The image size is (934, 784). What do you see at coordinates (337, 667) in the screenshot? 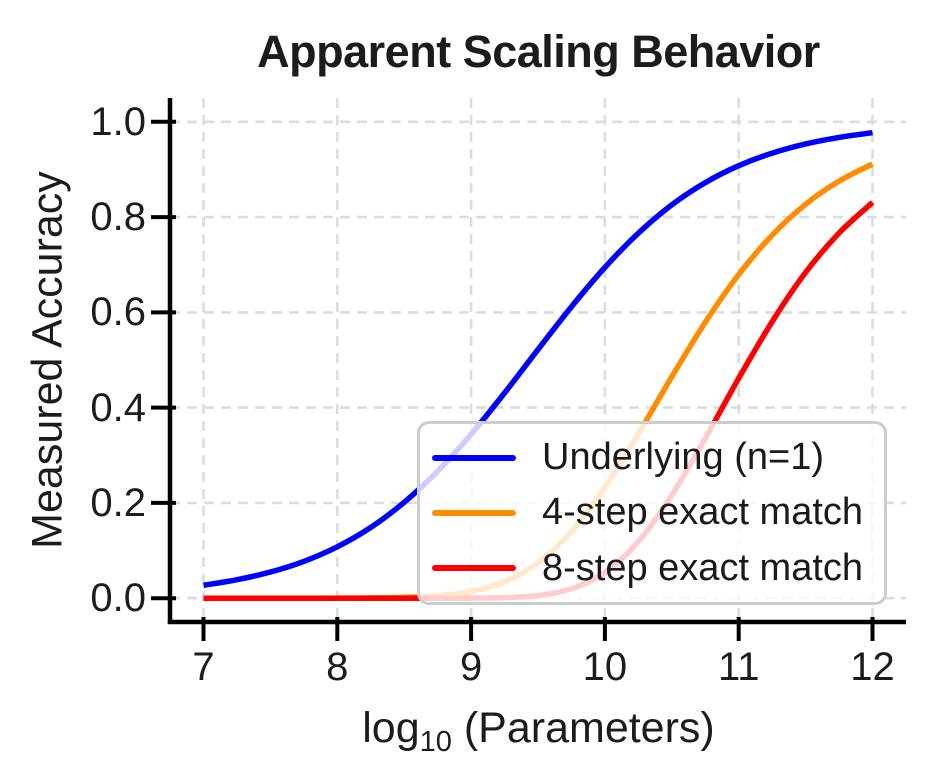
I see `x-tick-label: 8` at bounding box center [337, 667].